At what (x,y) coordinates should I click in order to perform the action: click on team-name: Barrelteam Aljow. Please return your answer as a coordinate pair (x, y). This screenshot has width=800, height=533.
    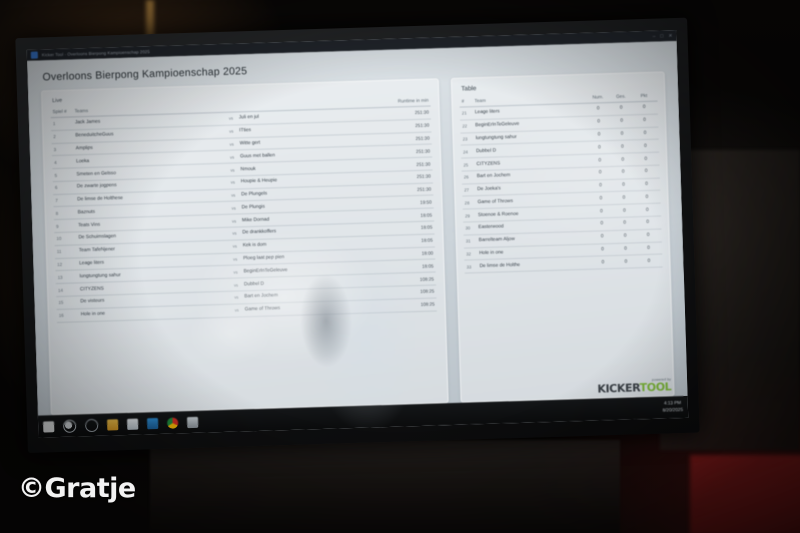
    Looking at the image, I should click on (496, 240).